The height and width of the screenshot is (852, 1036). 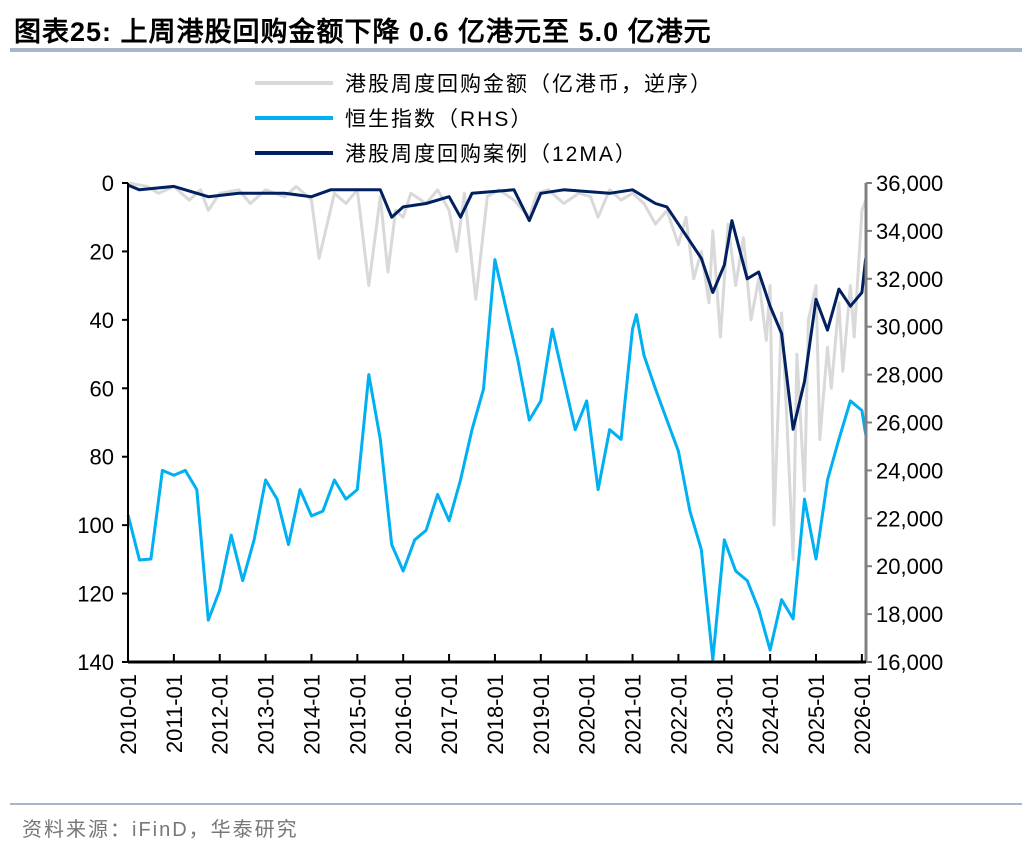 I want to click on x-tick-label: 2023-01, so click(x=724, y=714).